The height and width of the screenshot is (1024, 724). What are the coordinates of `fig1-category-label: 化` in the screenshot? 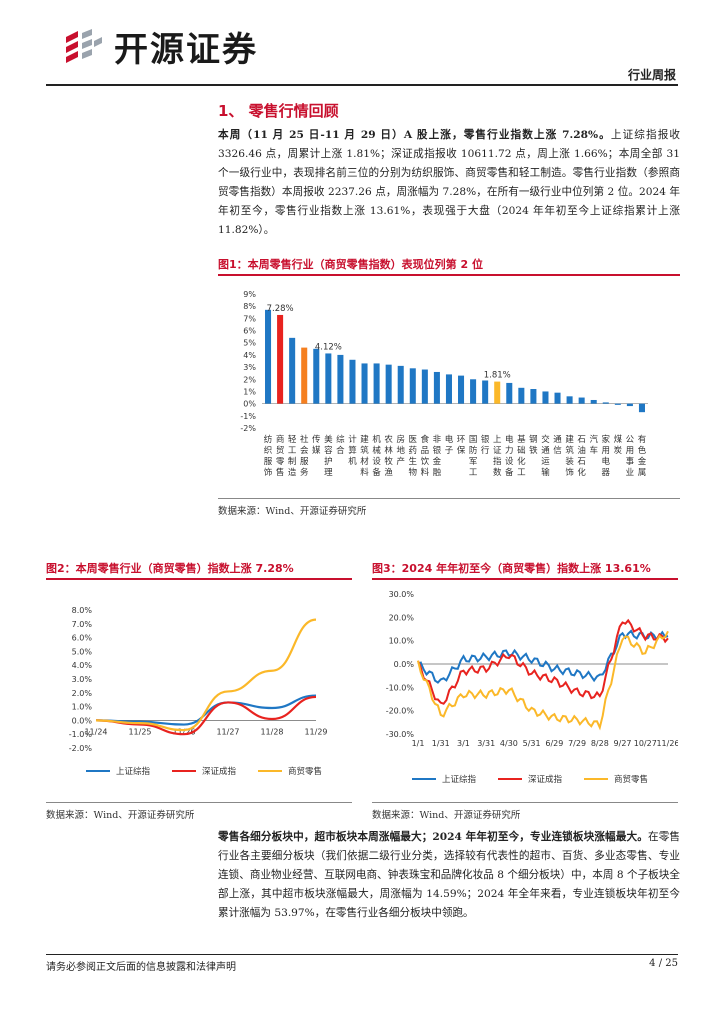 It's located at (581, 472).